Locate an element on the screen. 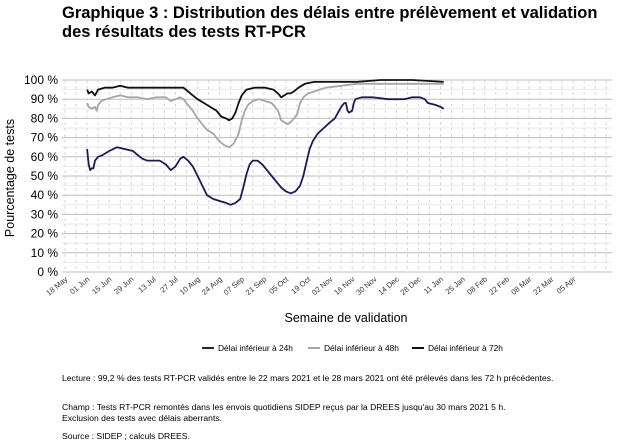 The width and height of the screenshot is (635, 445). x-tick-label: 08 Mar is located at coordinates (521, 285).